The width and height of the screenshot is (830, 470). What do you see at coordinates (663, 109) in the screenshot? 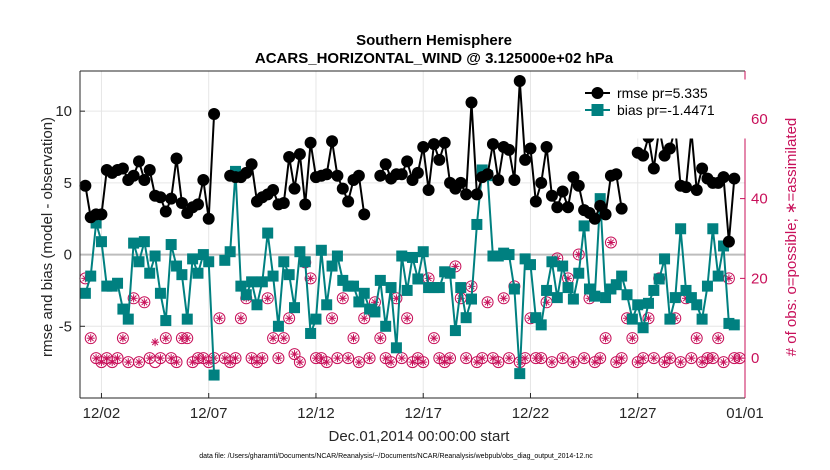
I see `legend: rmse pr=5.335 bias pr=-1.4471` at bounding box center [663, 109].